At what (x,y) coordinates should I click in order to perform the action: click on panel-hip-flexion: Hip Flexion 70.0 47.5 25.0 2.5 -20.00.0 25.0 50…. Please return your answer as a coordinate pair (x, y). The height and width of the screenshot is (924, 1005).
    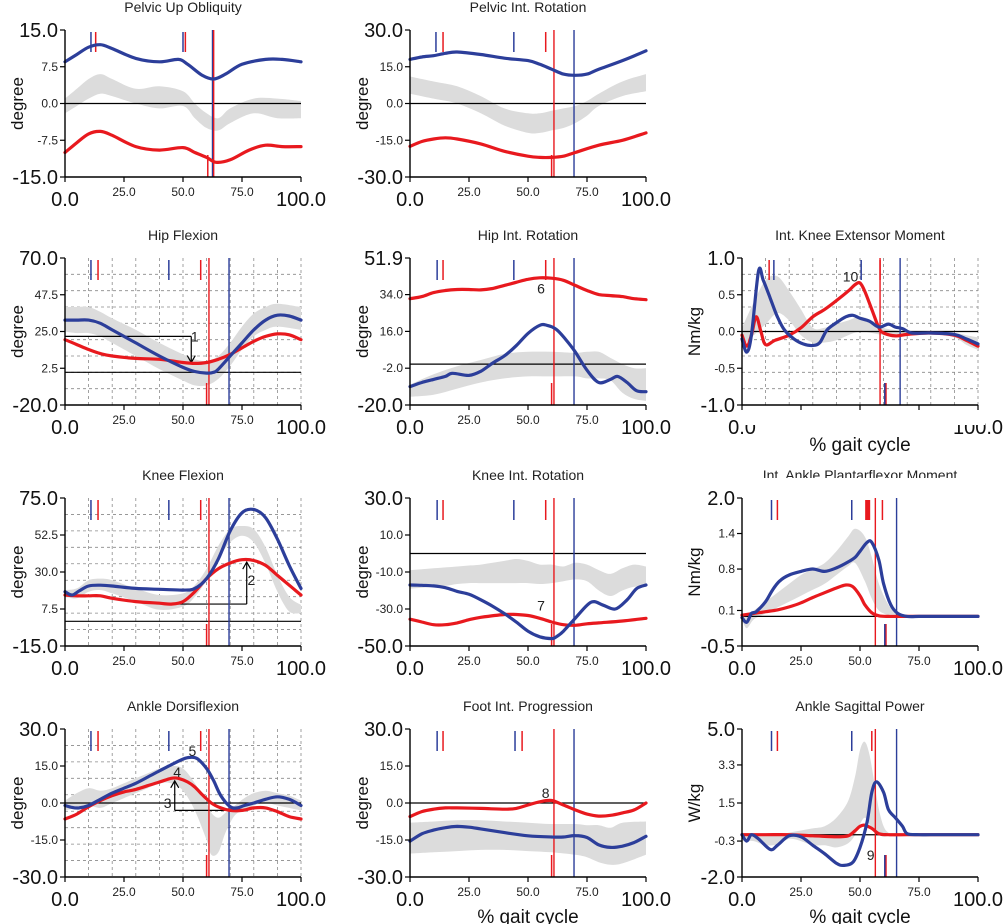
    Looking at the image, I should click on (167, 333).